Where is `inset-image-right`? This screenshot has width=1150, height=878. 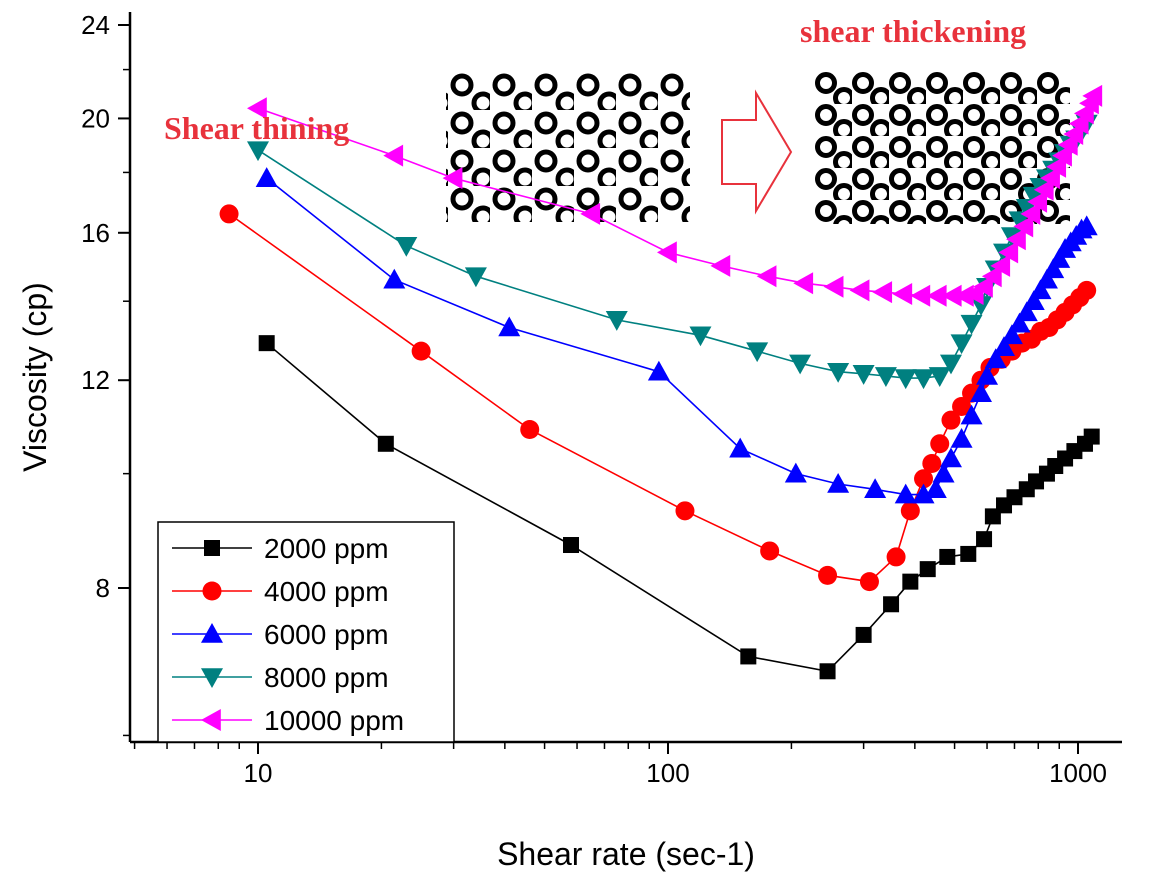 inset-image-right is located at coordinates (942, 148).